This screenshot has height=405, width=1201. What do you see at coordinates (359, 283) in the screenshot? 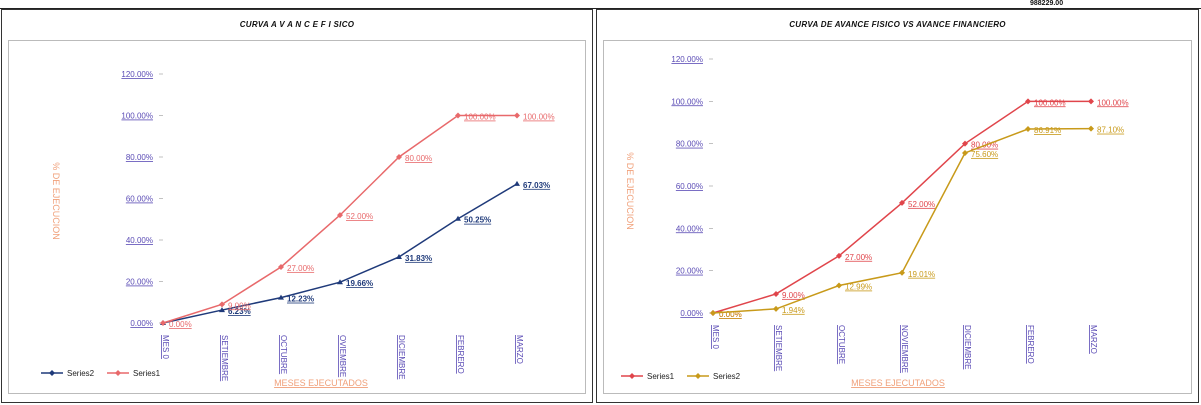
I see `data-label: 19.66%` at bounding box center [359, 283].